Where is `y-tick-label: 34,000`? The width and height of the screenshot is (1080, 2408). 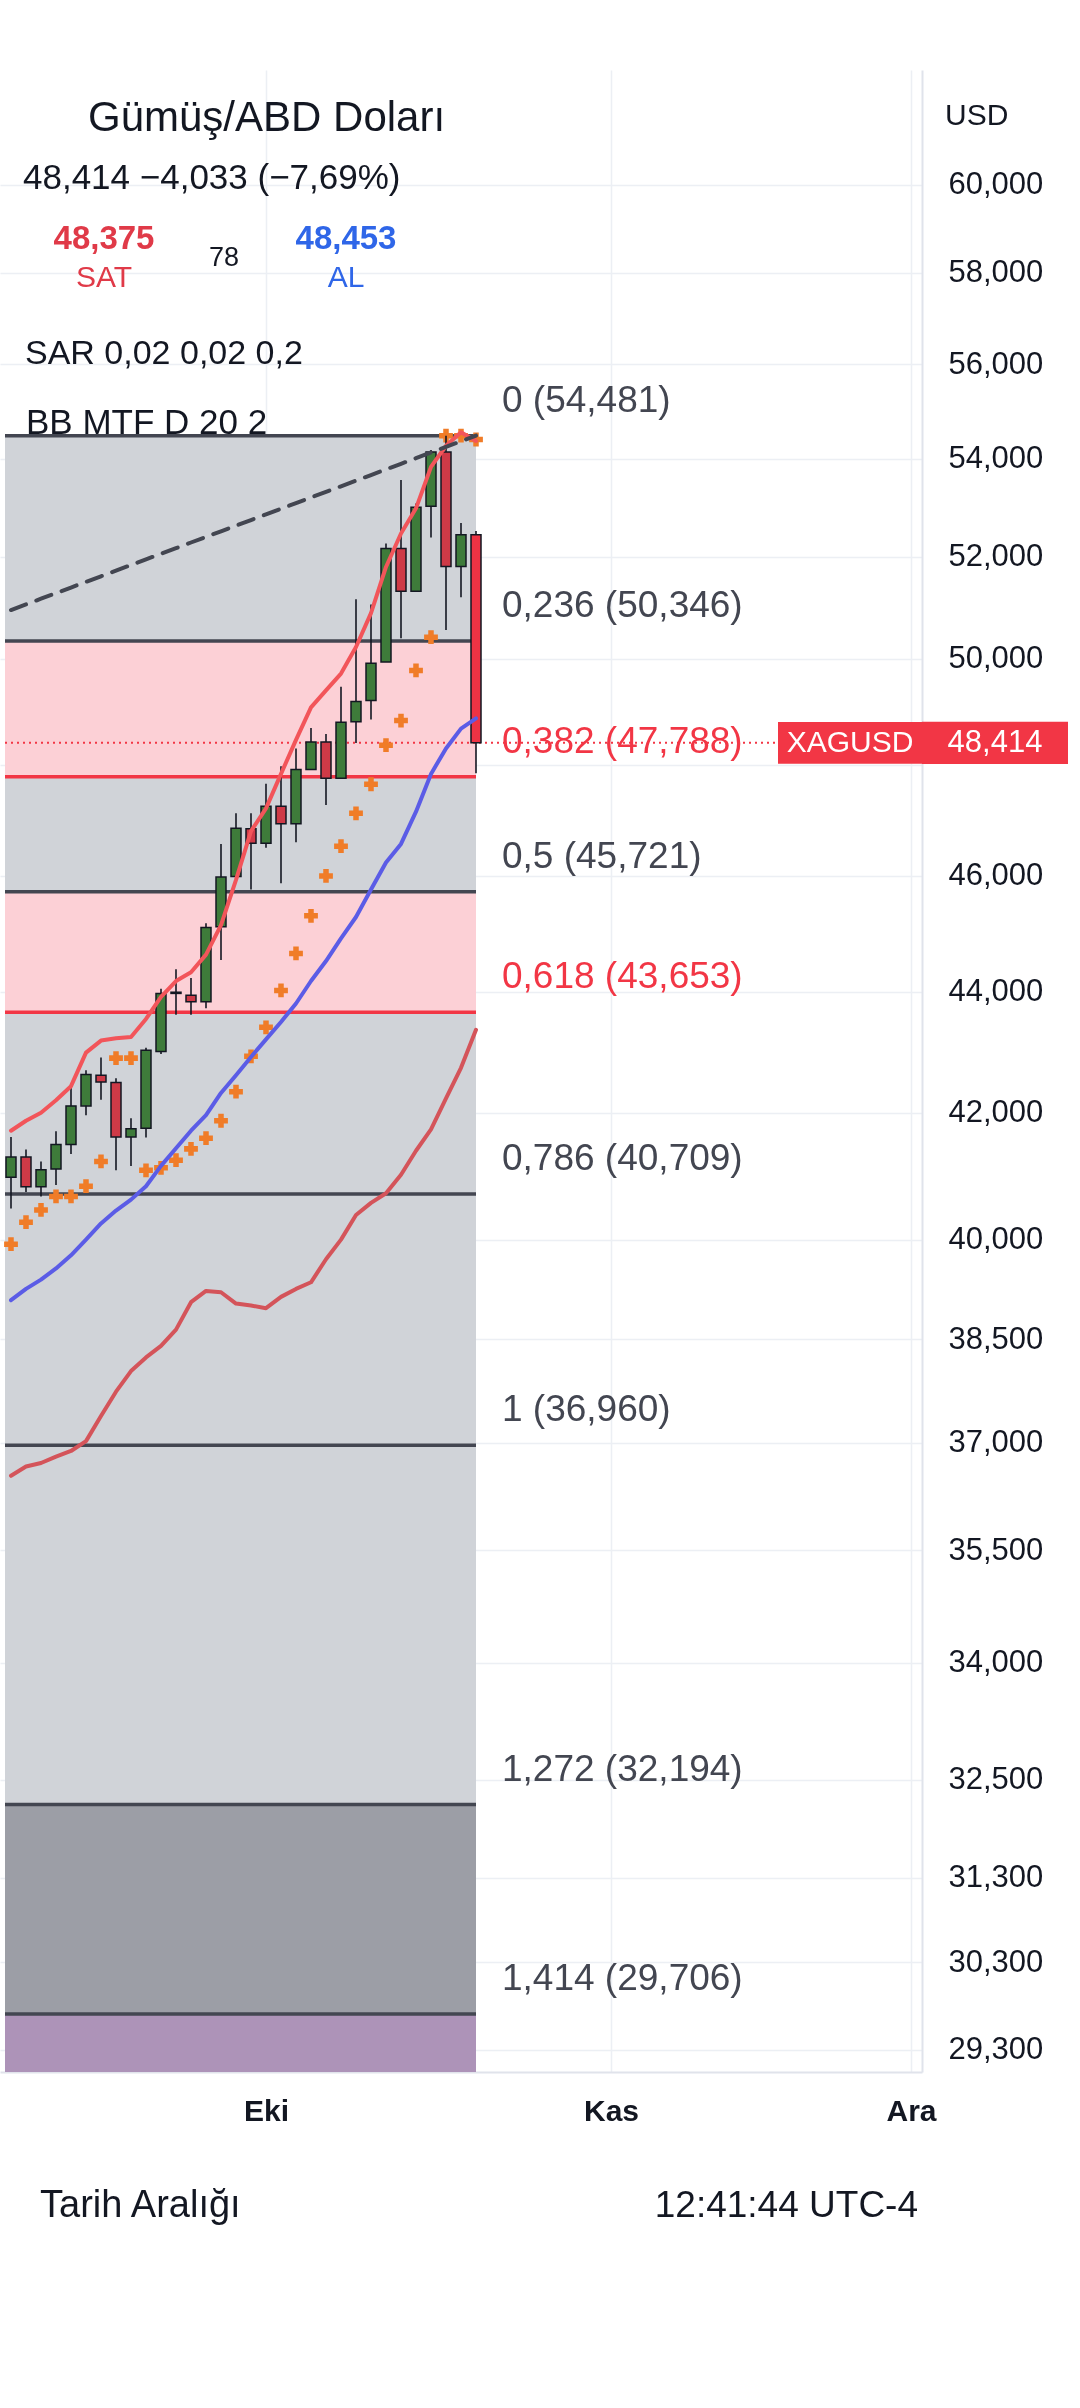
y-tick-label: 34,000 is located at coordinates (996, 1662).